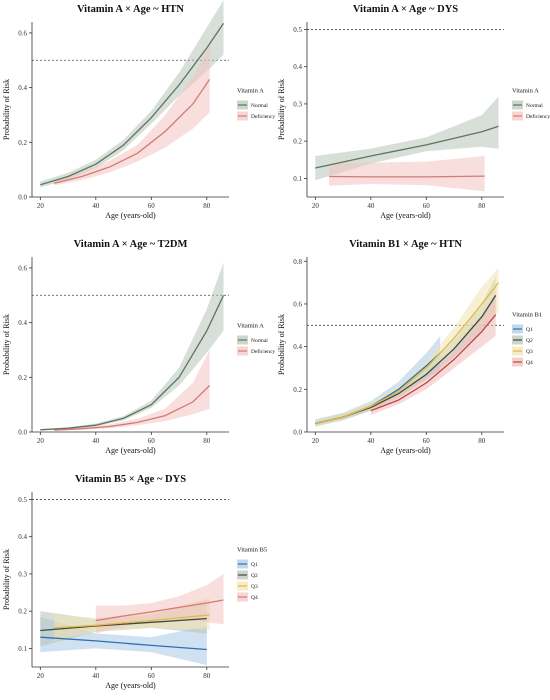  What do you see at coordinates (527, 315) in the screenshot?
I see `legend-title: Vitamin B1` at bounding box center [527, 315].